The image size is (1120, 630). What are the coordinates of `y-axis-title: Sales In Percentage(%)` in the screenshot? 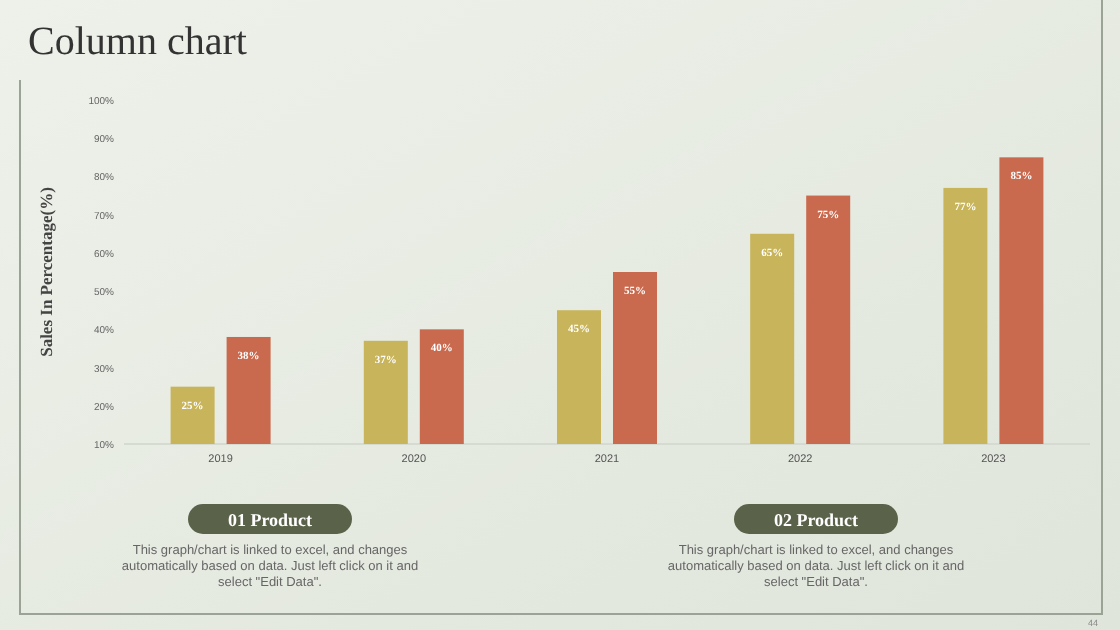 It's located at (46, 271).